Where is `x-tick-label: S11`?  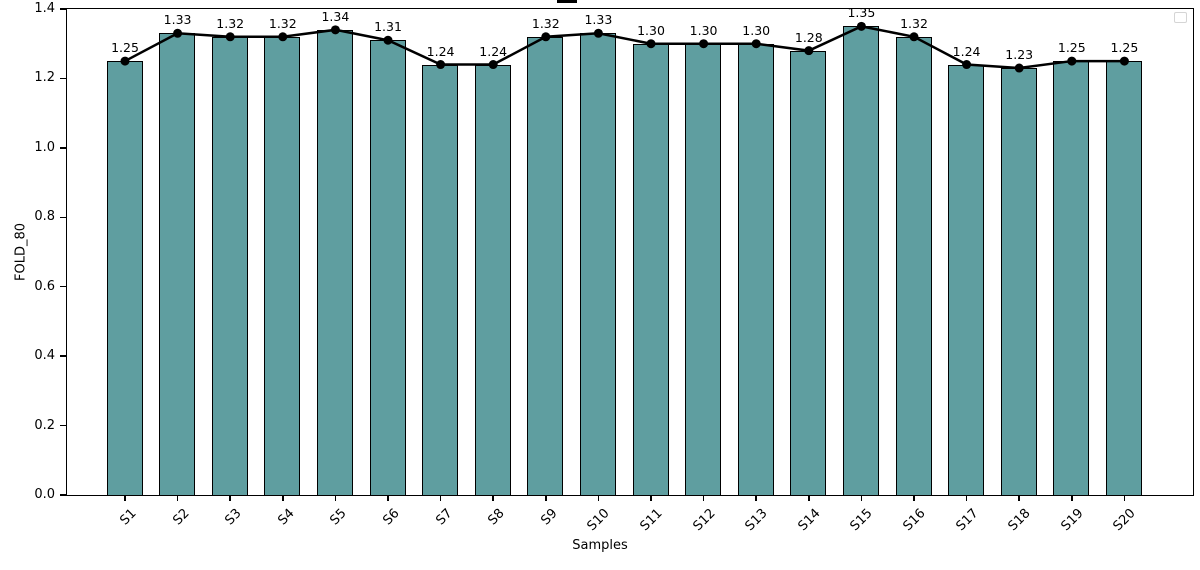 x-tick-label: S11 is located at coordinates (651, 520).